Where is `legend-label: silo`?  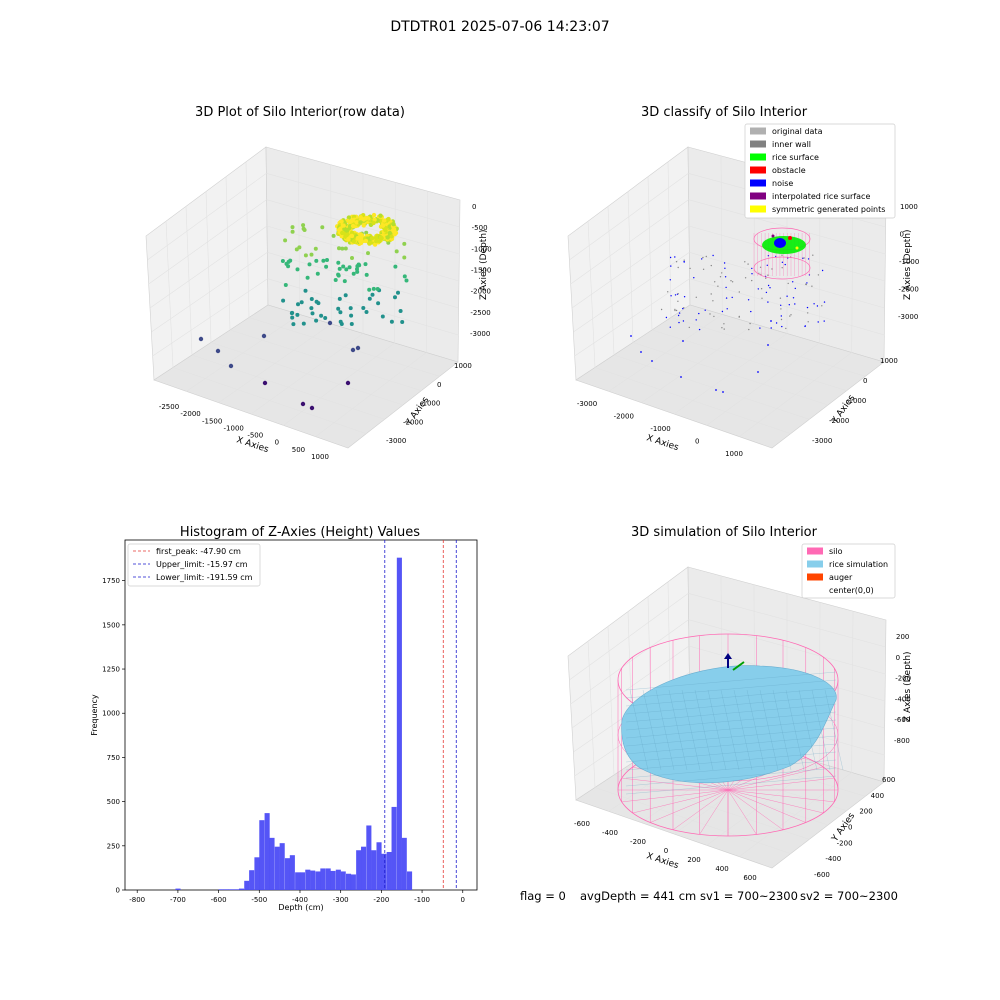
legend-label: silo is located at coordinates (836, 551).